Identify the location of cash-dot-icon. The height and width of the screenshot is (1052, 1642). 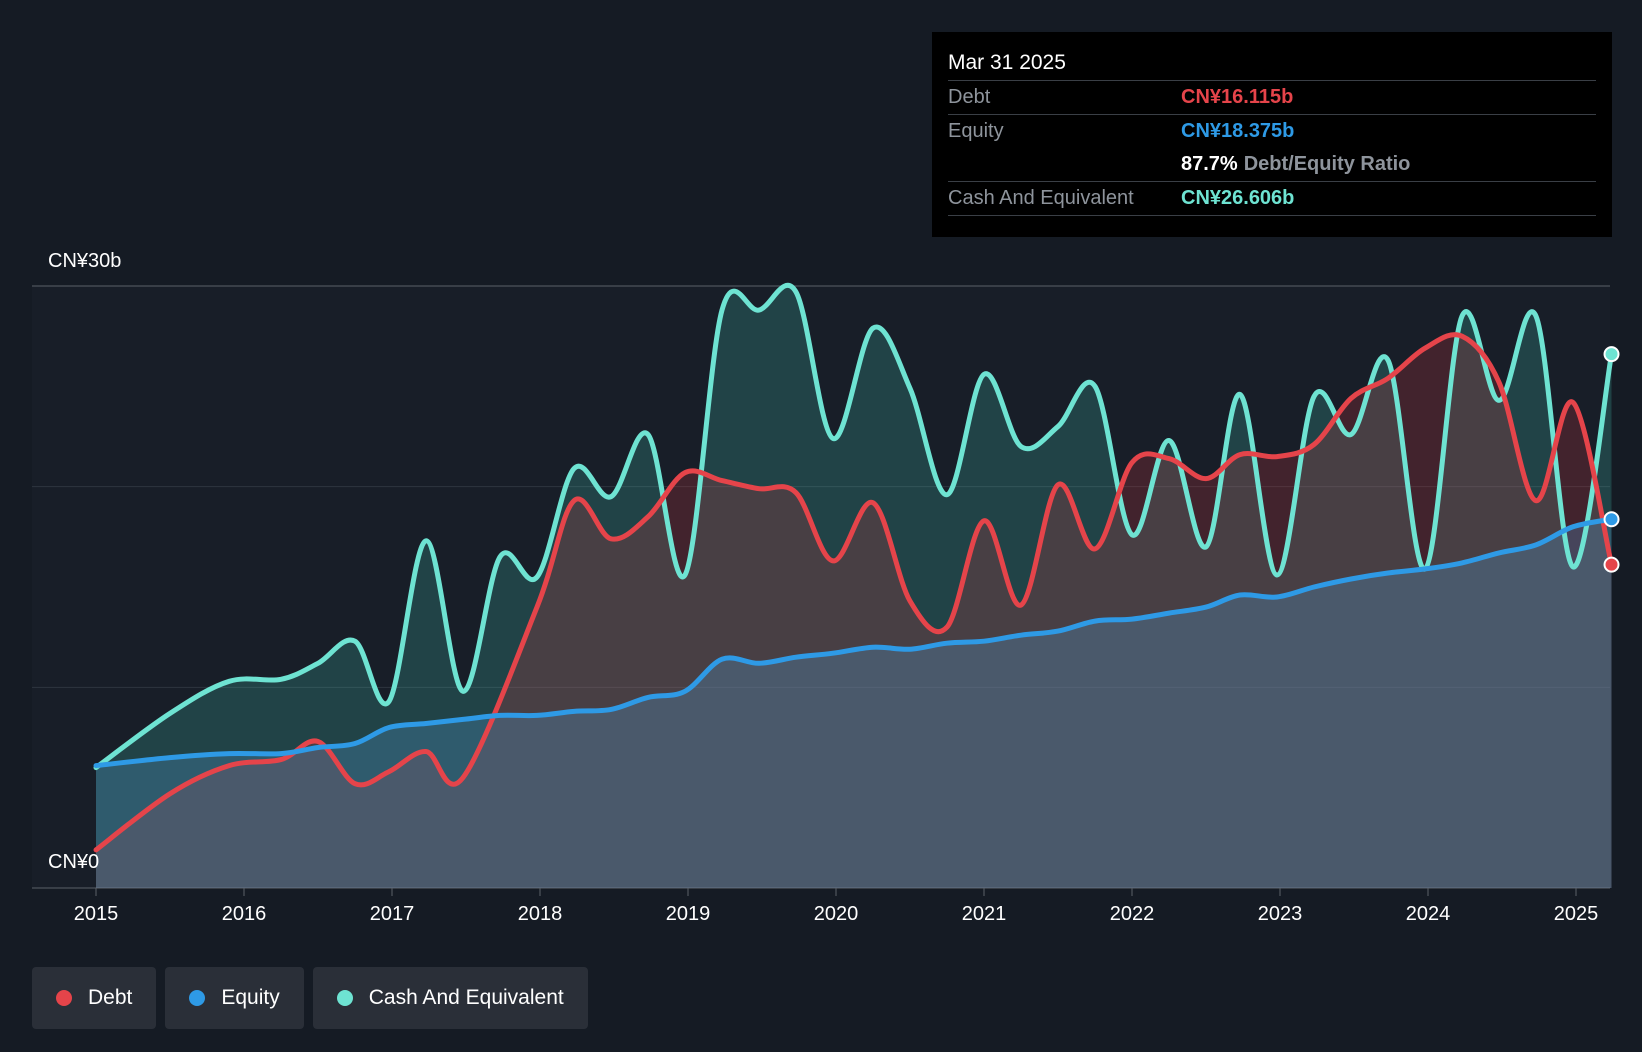
(344, 998).